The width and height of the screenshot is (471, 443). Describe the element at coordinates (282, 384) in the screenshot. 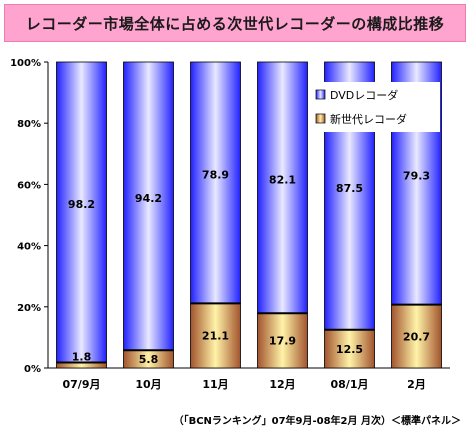

I see `x-tick-label-3: 12月` at that location.